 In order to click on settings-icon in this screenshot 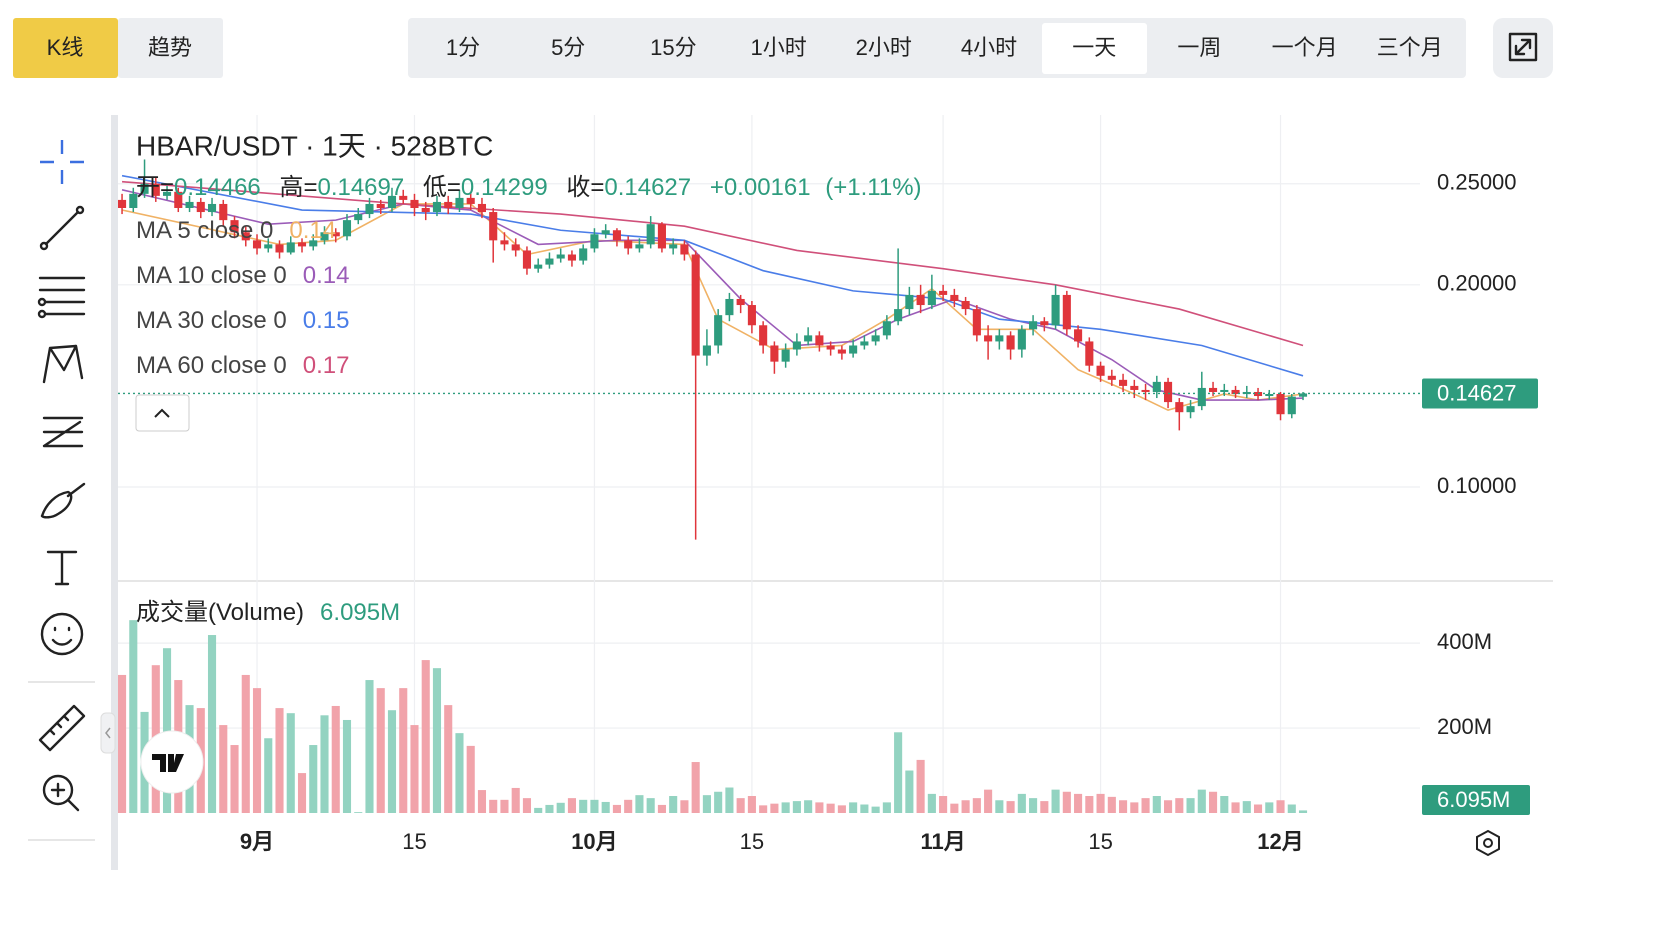, I will do `click(1488, 843)`.